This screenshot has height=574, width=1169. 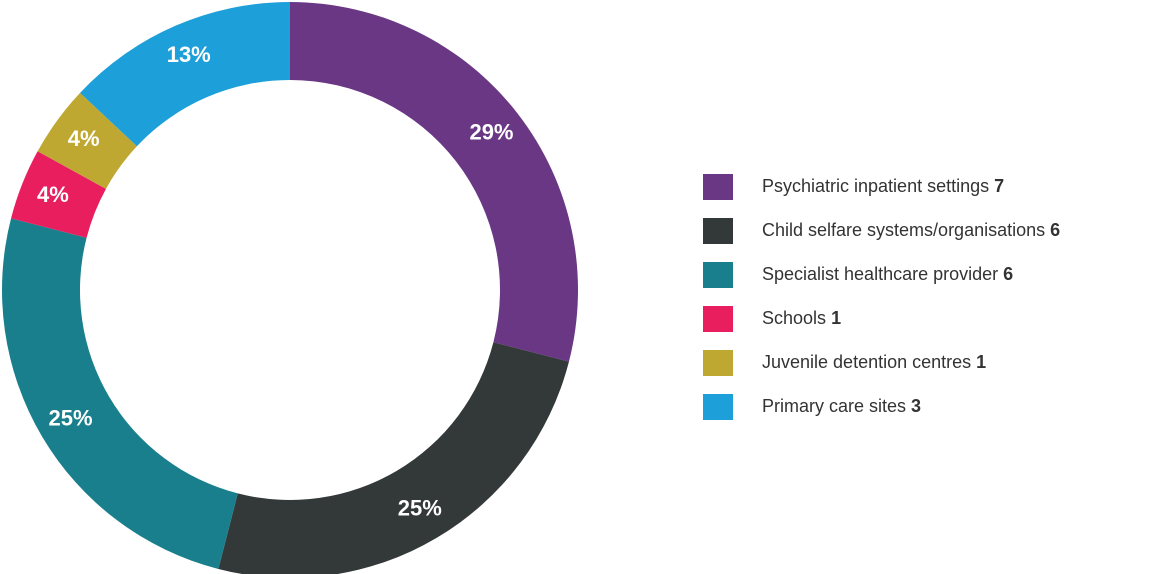 What do you see at coordinates (999, 186) in the screenshot?
I see `legend-count: 7` at bounding box center [999, 186].